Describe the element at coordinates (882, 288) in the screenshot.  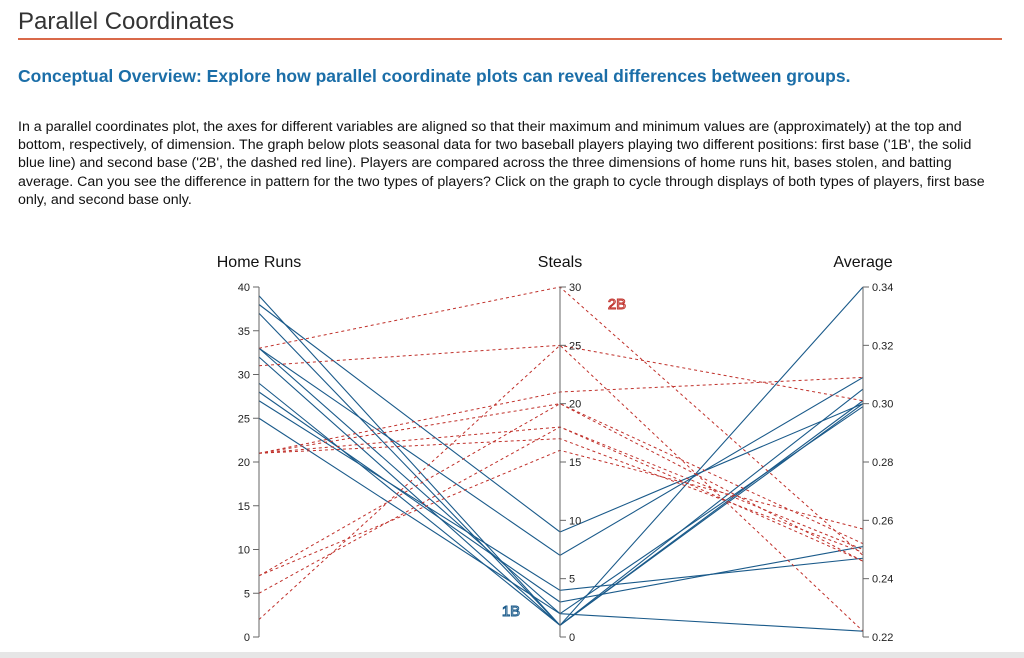
I see `tick-label: 0.34` at that location.